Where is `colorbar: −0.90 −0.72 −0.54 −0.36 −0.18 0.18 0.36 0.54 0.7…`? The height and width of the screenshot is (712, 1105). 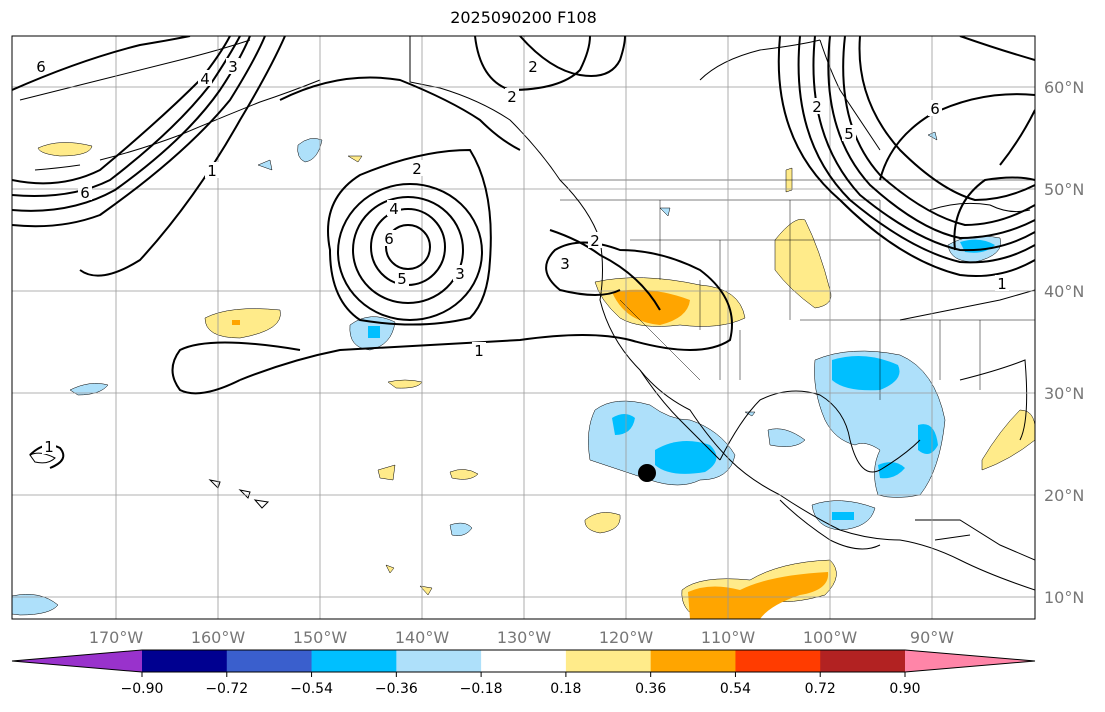 colorbar: −0.90 −0.72 −0.54 −0.36 −0.18 0.18 0.36 0.54 0.7… is located at coordinates (523, 673).